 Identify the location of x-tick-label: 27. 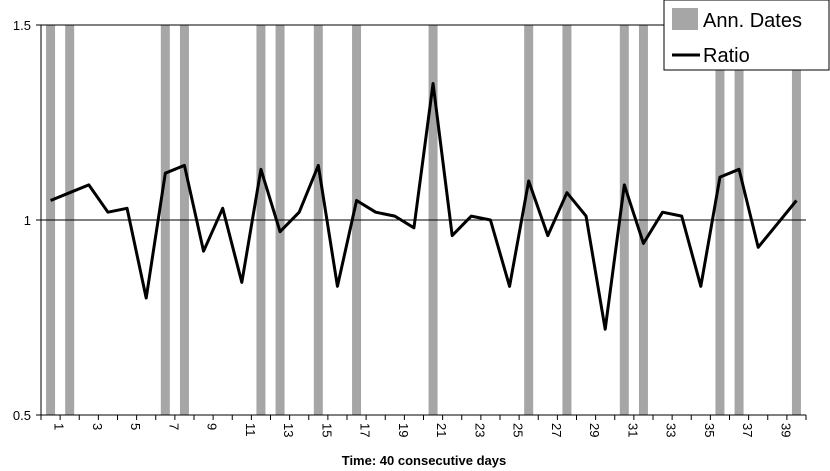
(556, 430).